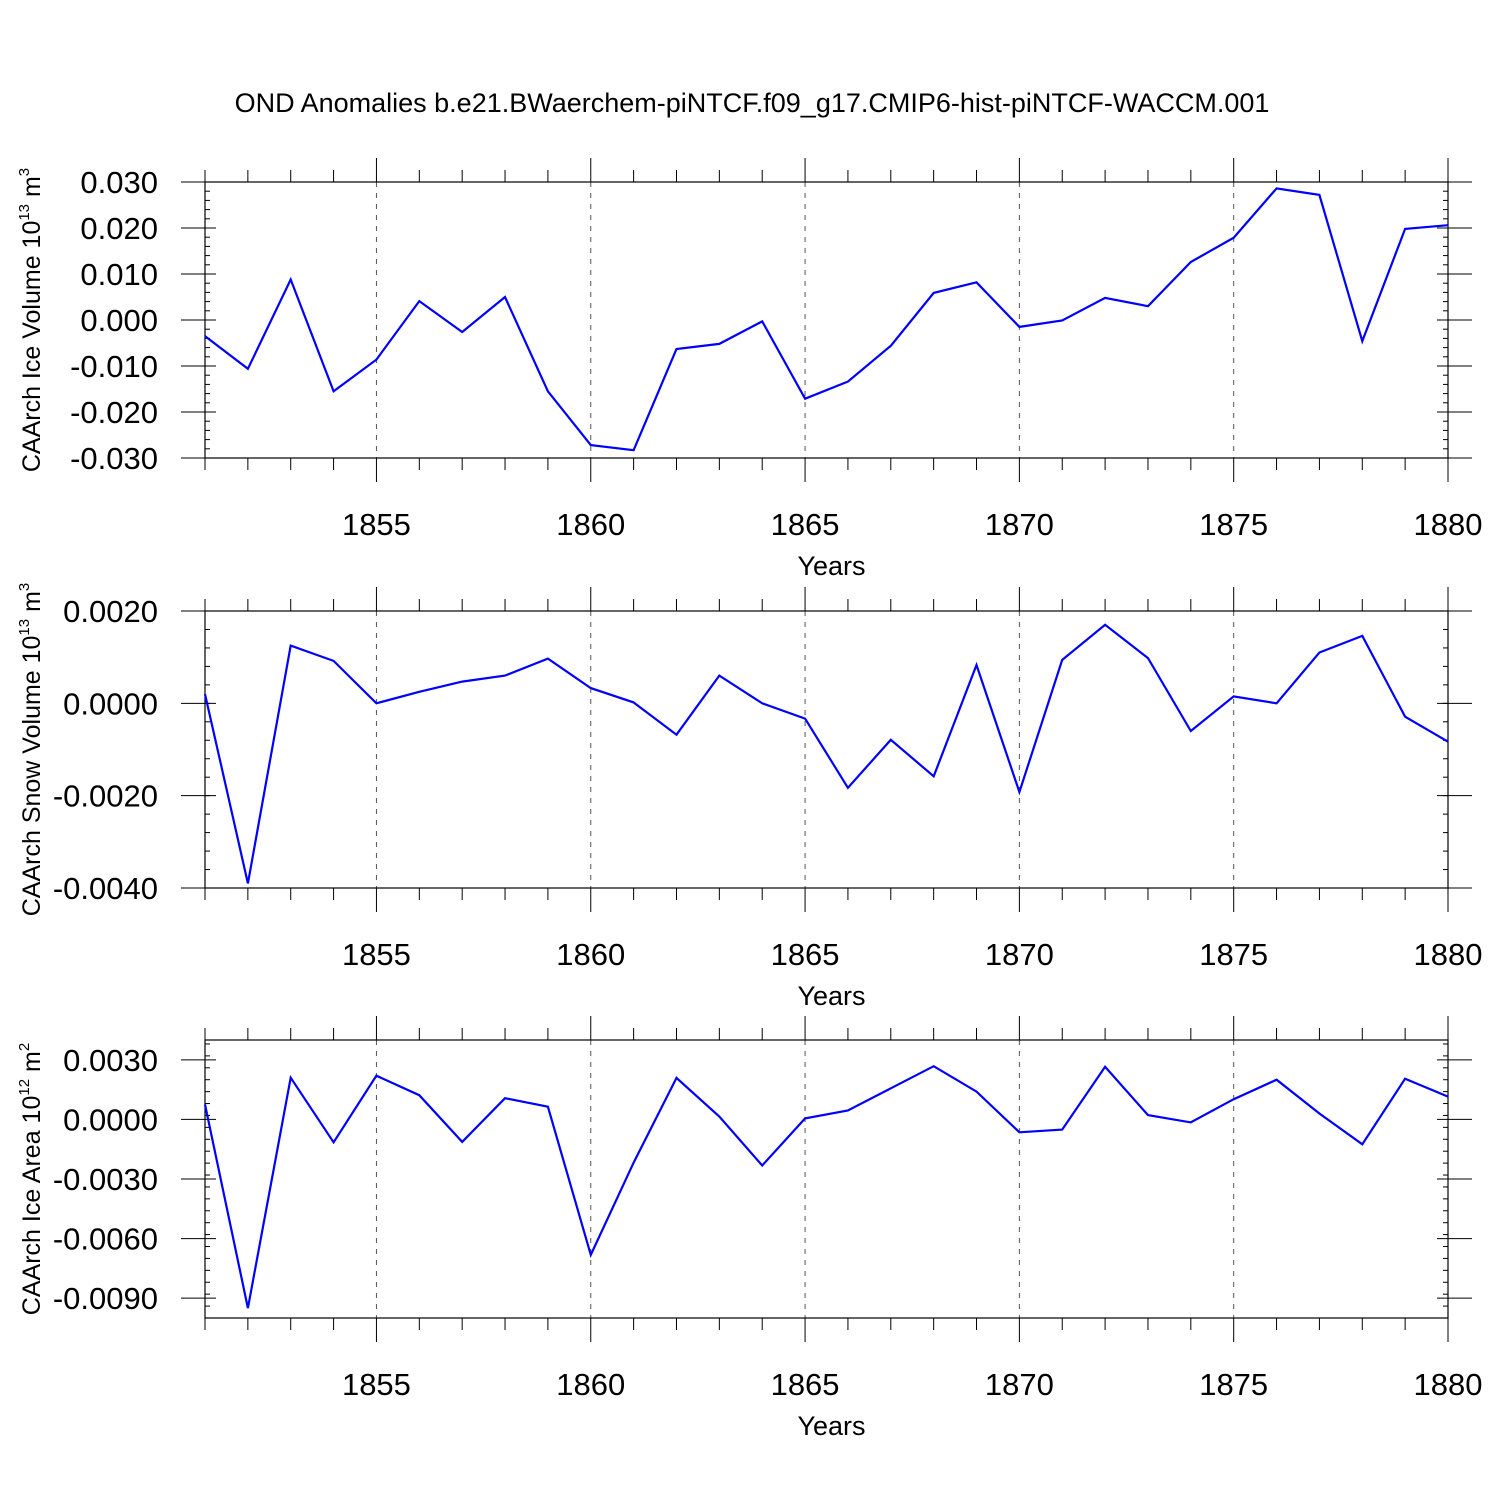 The width and height of the screenshot is (1500, 1500). I want to click on y-tick-label: -0.020, so click(114, 412).